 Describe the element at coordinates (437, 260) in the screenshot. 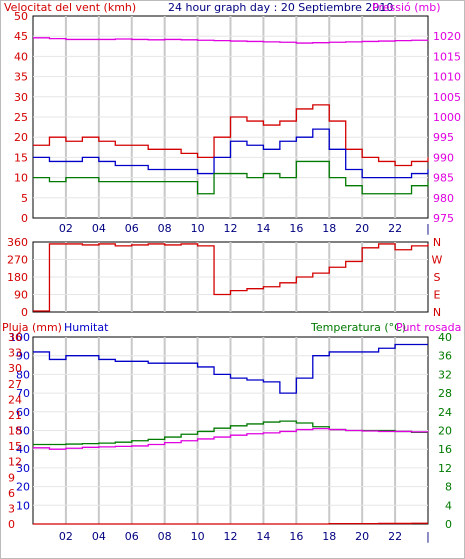

I see `direction-y2-tick-3: W` at that location.